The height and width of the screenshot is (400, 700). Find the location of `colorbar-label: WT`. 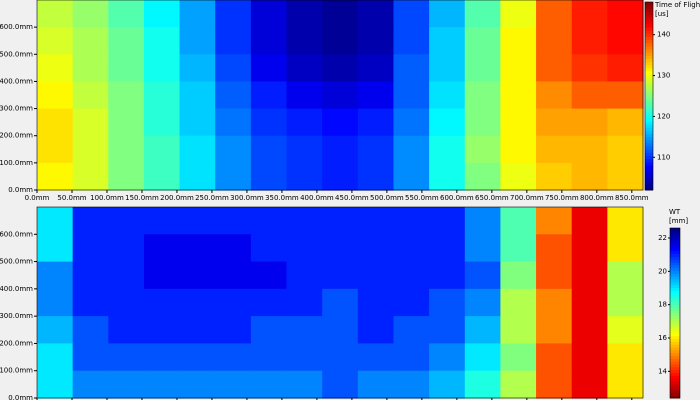

colorbar-label: WT is located at coordinates (675, 212).